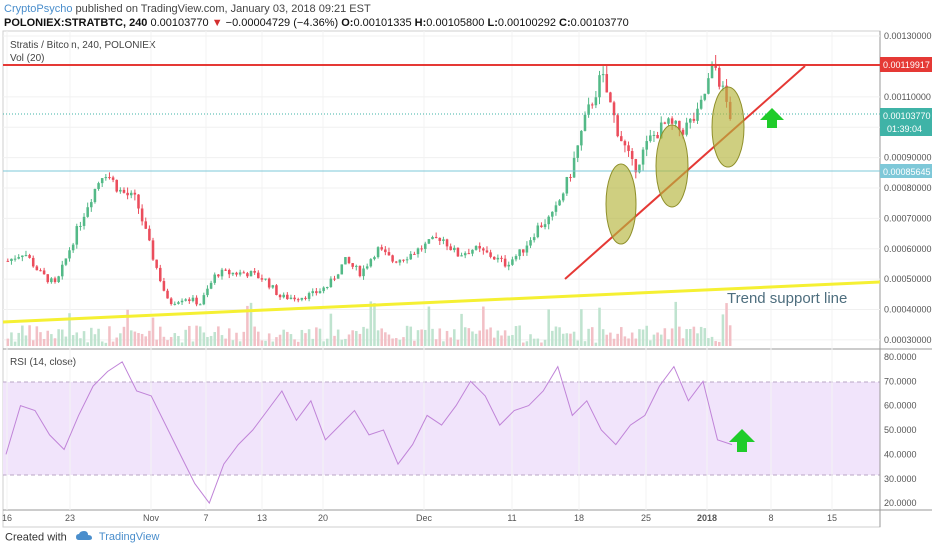 The height and width of the screenshot is (550, 932). Describe the element at coordinates (38, 9) in the screenshot. I see `author-link: CryptoPsycho` at that location.